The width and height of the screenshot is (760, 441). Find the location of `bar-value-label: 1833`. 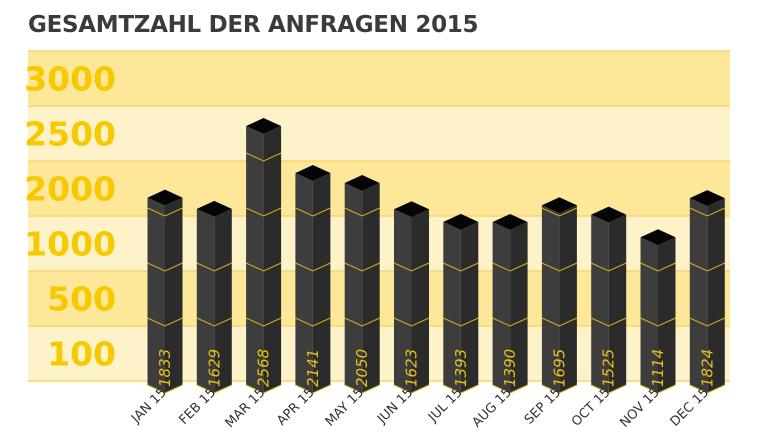

bar-value-label: 1833 is located at coordinates (165, 368).